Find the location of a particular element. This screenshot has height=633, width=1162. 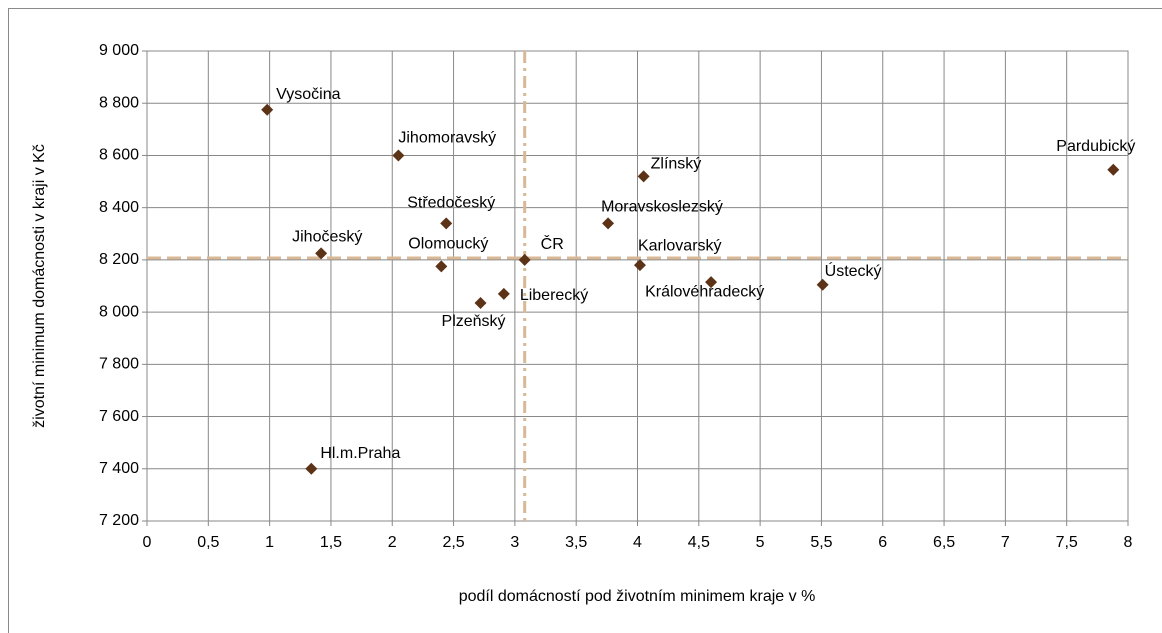

x-tick-label: 4 is located at coordinates (637, 542).